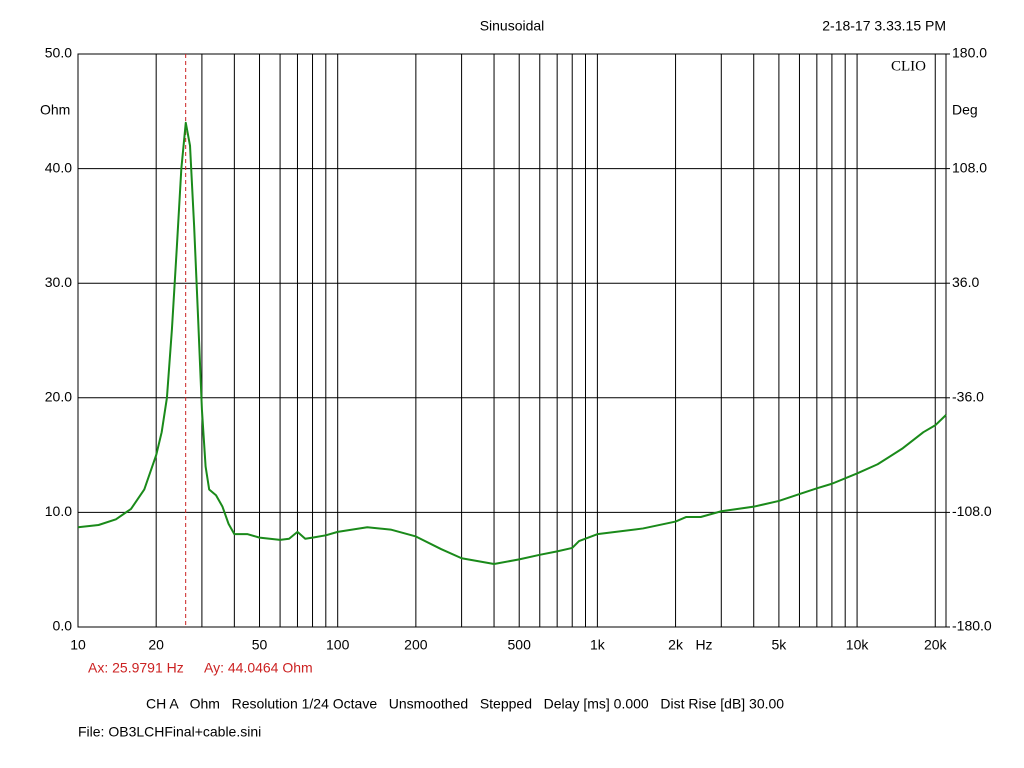 Image resolution: width=1024 pixels, height=768 pixels. I want to click on x-tick-label: 50, so click(260, 645).